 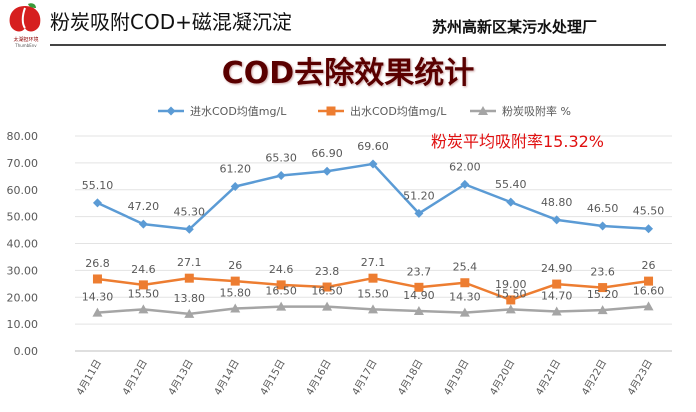 What do you see at coordinates (26, 40) in the screenshot?
I see `logo-text: 太湖担环境` at bounding box center [26, 40].